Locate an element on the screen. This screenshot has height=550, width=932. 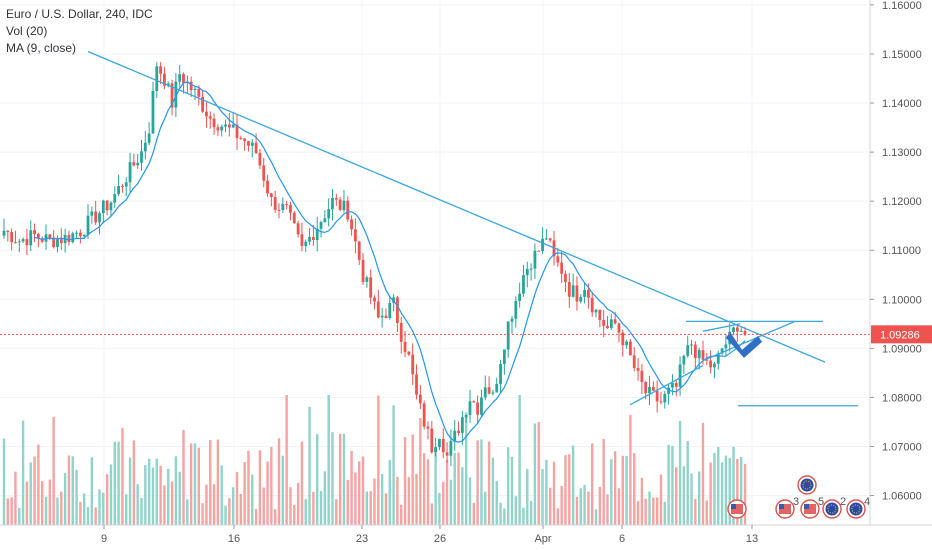
time-axis-label: 23 is located at coordinates (362, 539).